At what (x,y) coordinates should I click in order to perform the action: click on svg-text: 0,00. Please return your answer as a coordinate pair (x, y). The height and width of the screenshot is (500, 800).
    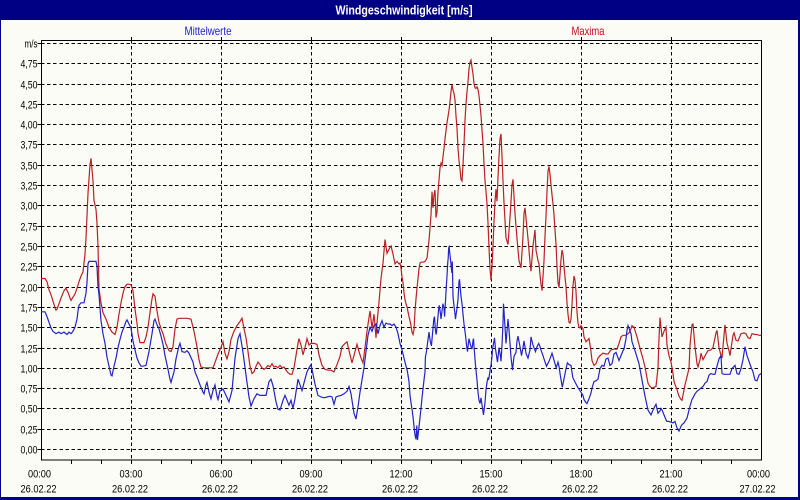
    Looking at the image, I should click on (29, 450).